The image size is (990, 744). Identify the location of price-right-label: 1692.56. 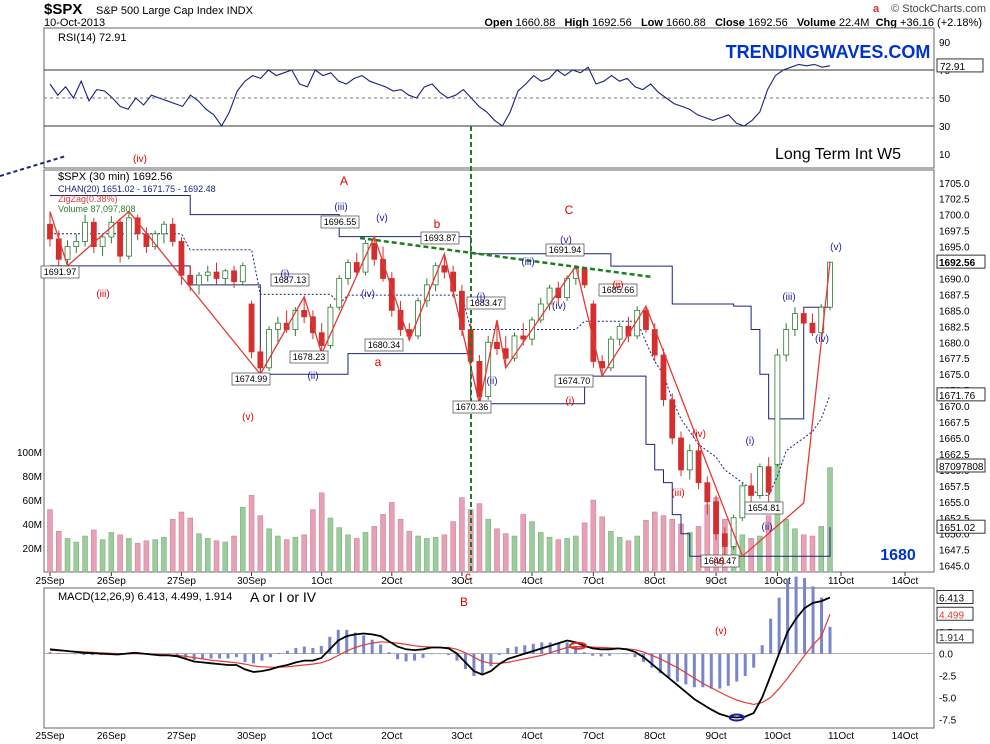
(957, 263).